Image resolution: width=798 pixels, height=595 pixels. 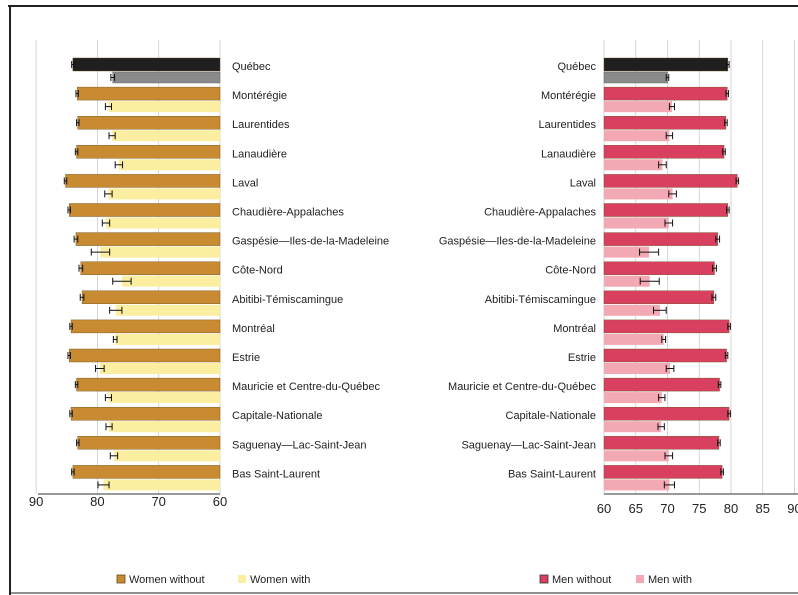 What do you see at coordinates (731, 508) in the screenshot?
I see `x-tick-label: 80` at bounding box center [731, 508].